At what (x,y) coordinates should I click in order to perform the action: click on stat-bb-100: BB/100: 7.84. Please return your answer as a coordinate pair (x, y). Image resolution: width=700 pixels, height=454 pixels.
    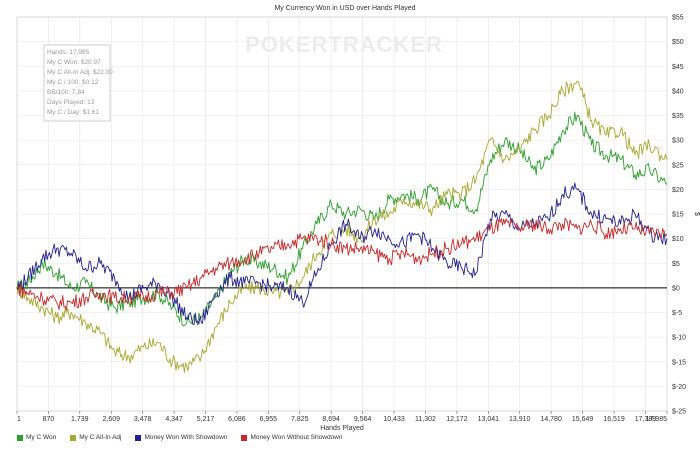
    Looking at the image, I should click on (66, 92).